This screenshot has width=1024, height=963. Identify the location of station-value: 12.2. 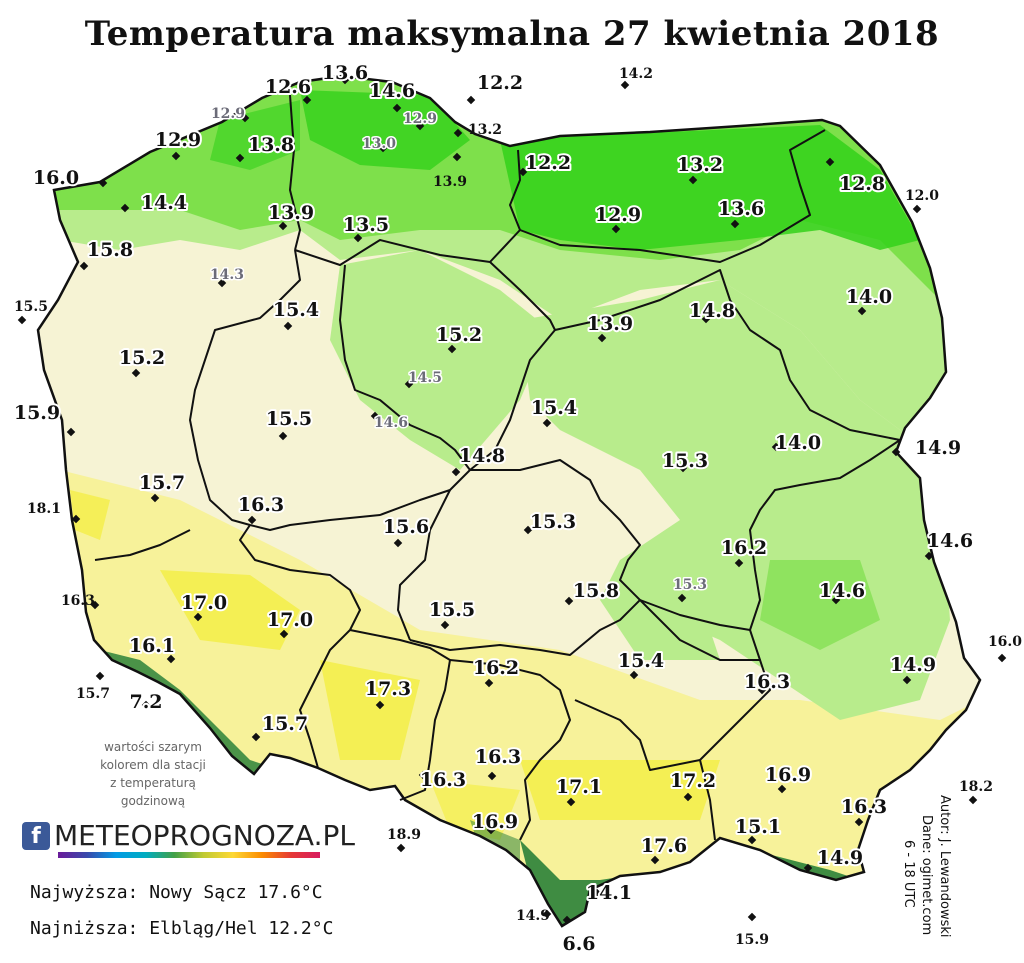
(548, 163).